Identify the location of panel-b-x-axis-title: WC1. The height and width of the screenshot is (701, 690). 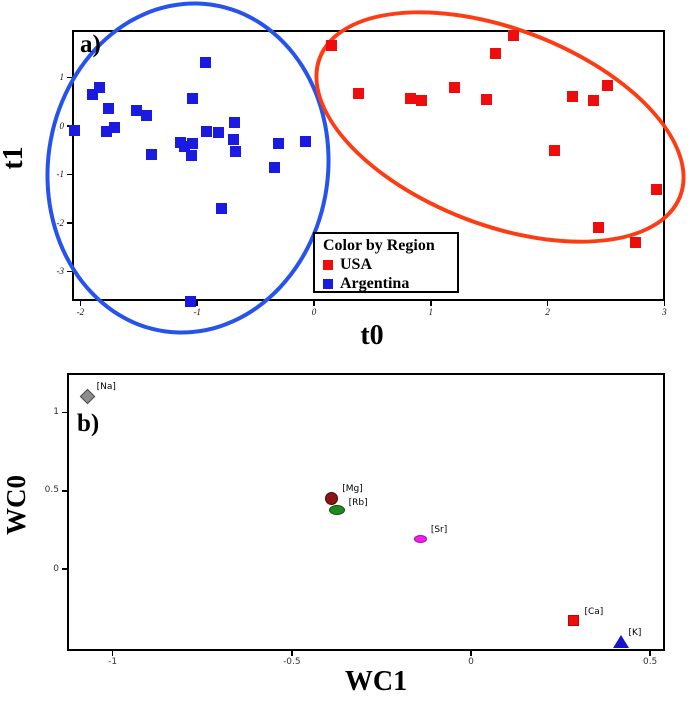
(376, 681).